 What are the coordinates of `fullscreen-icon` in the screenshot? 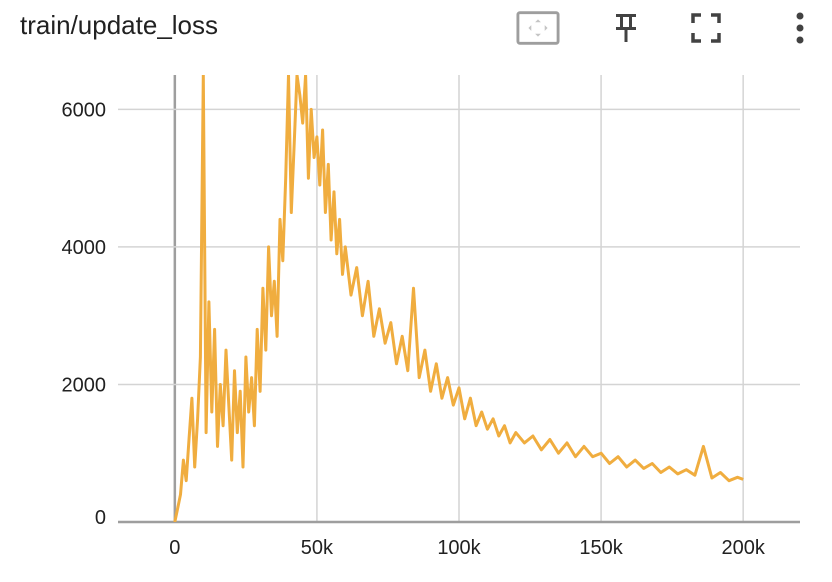 It's located at (706, 28).